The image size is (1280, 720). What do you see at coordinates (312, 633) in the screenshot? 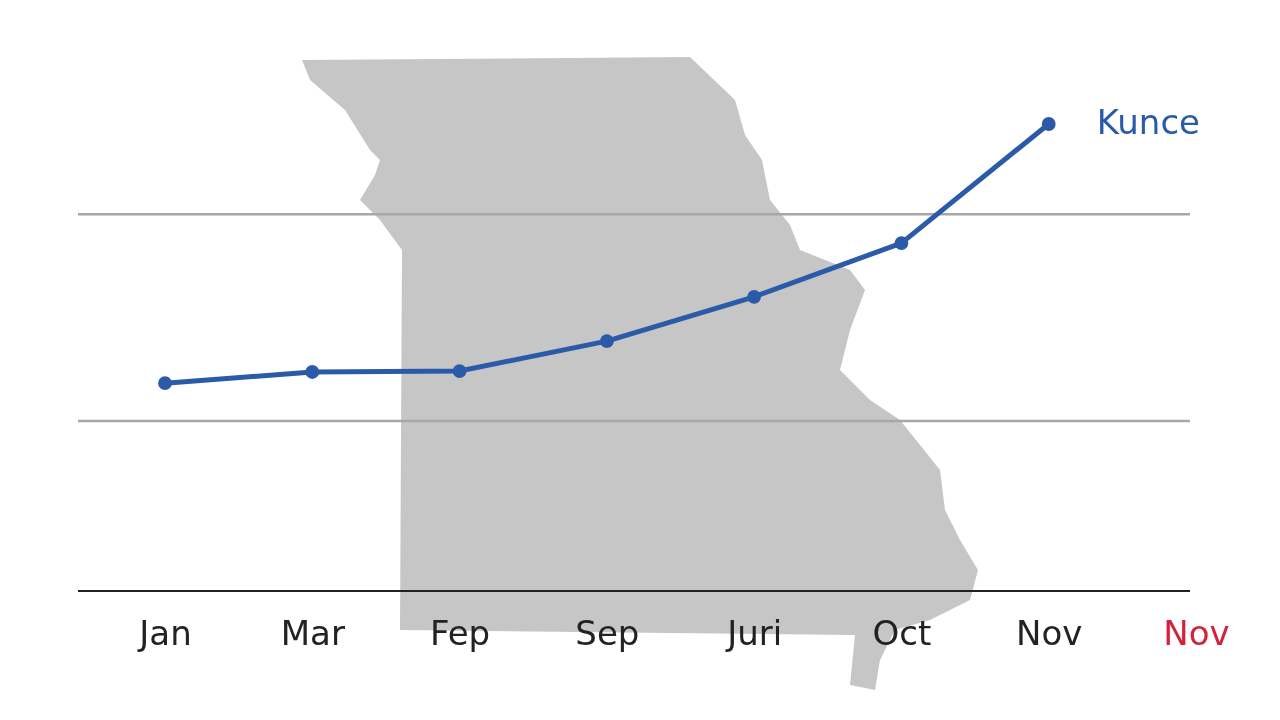
I see `x-tick-label: Mar` at bounding box center [312, 633].